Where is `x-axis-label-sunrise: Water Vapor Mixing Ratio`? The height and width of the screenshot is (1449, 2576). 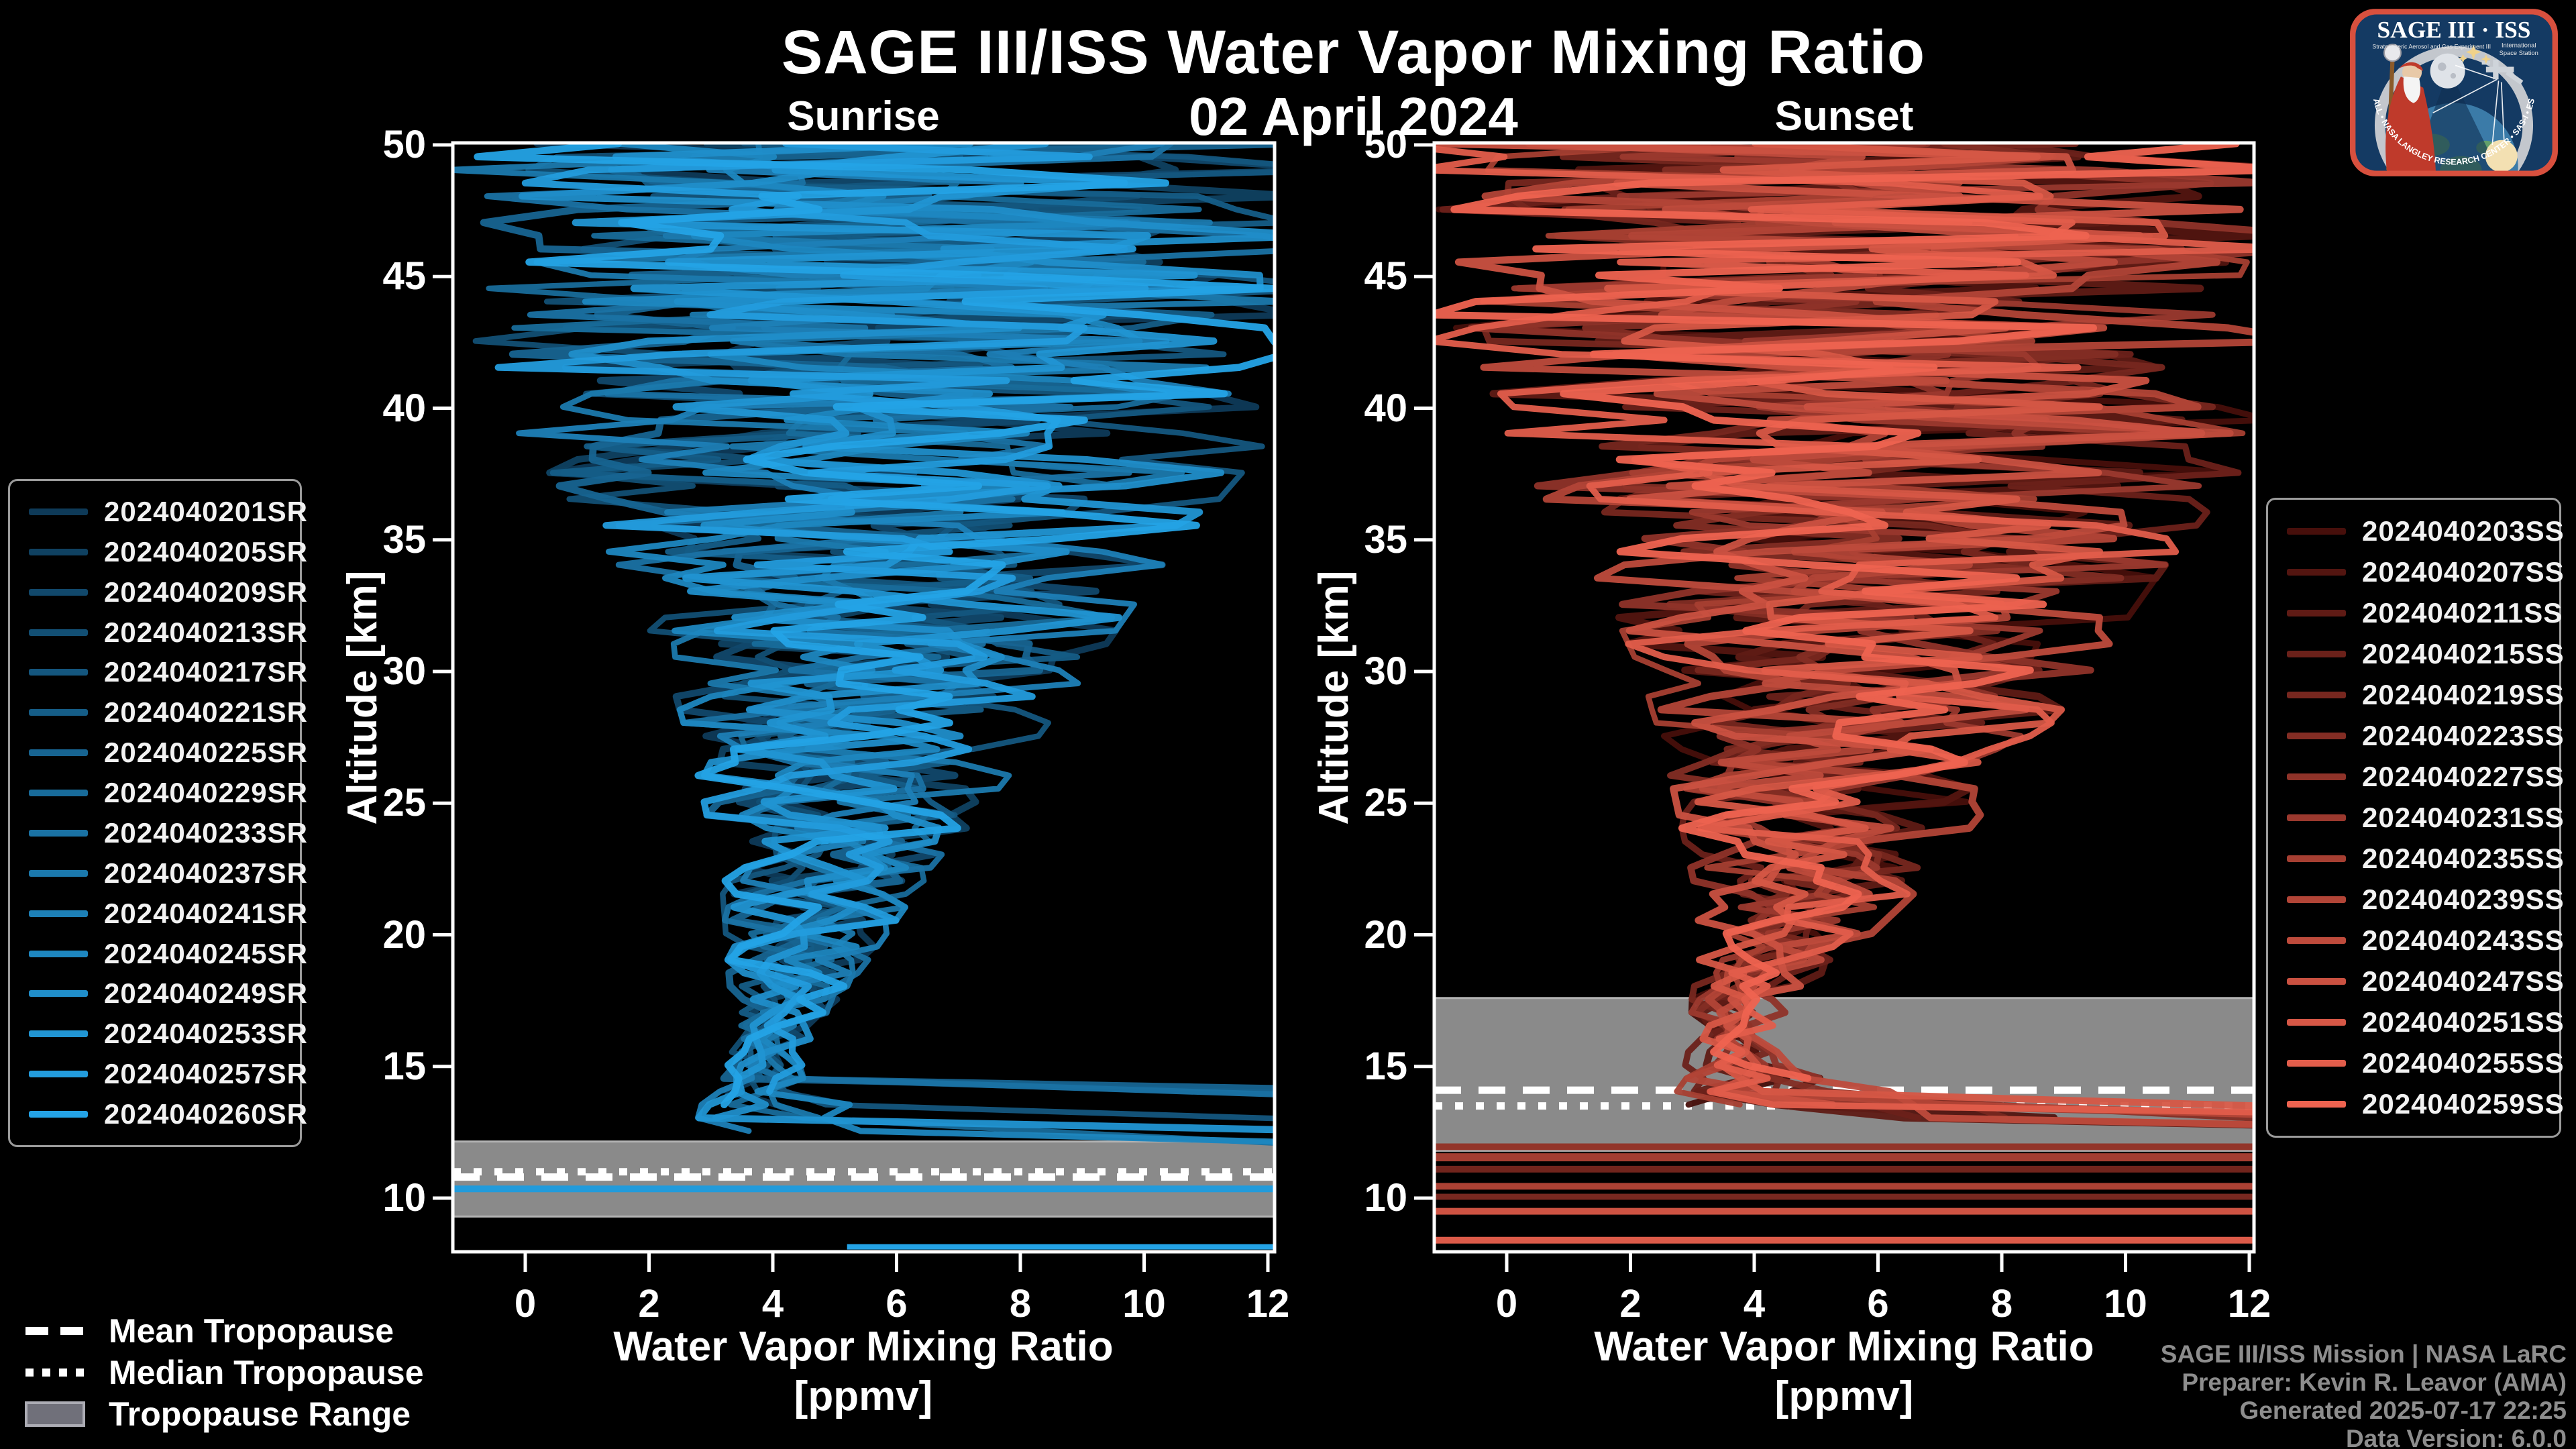
x-axis-label-sunrise: Water Vapor Mixing Ratio is located at coordinates (863, 1347).